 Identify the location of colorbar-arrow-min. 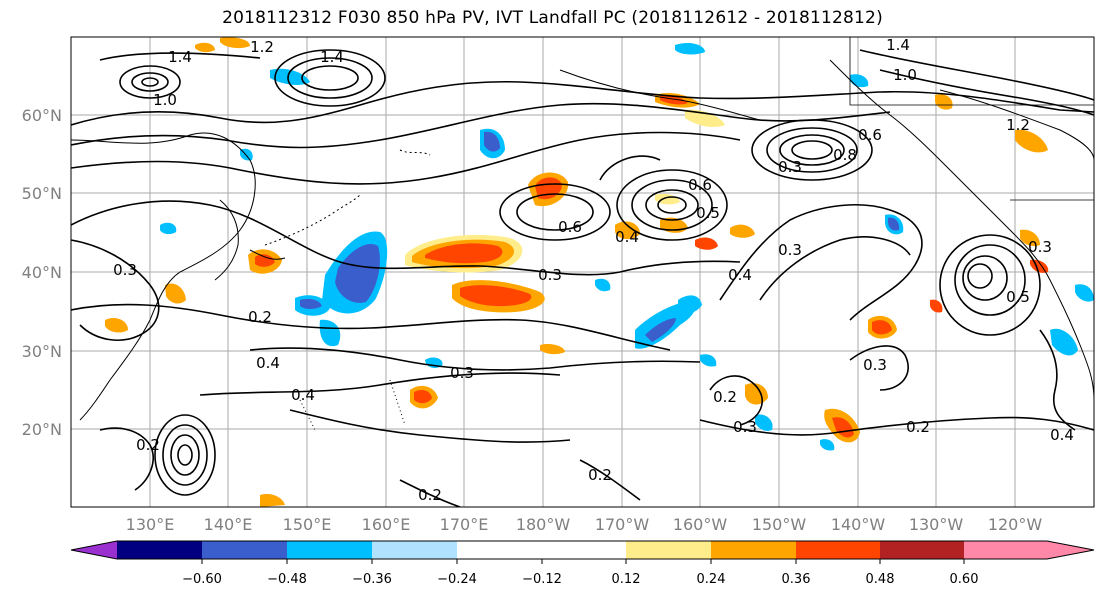
(94, 550).